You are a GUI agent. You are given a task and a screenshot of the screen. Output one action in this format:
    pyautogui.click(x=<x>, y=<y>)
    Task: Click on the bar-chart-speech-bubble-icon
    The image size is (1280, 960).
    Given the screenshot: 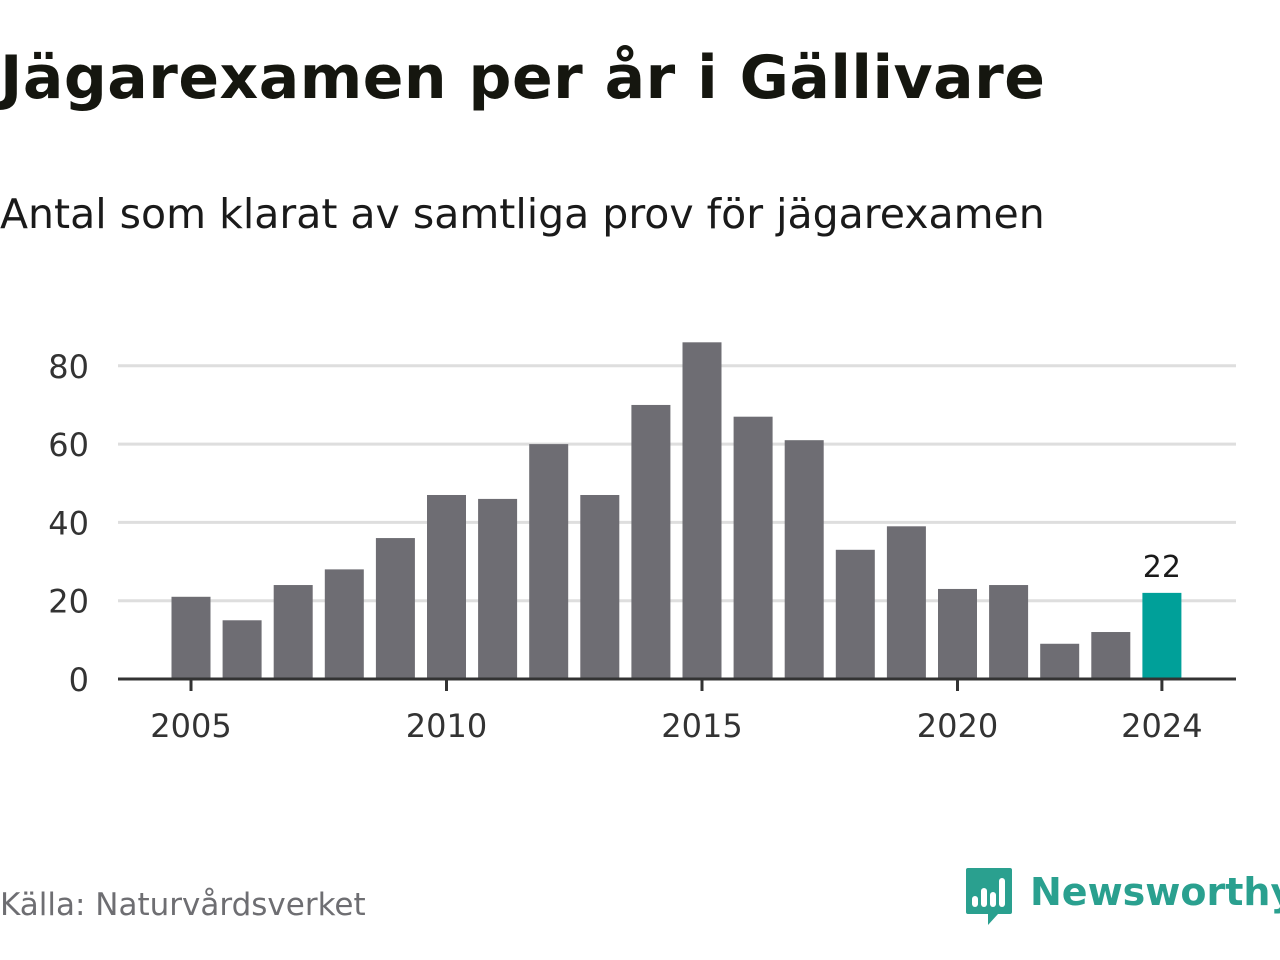 What is the action you would take?
    pyautogui.click(x=989, y=896)
    